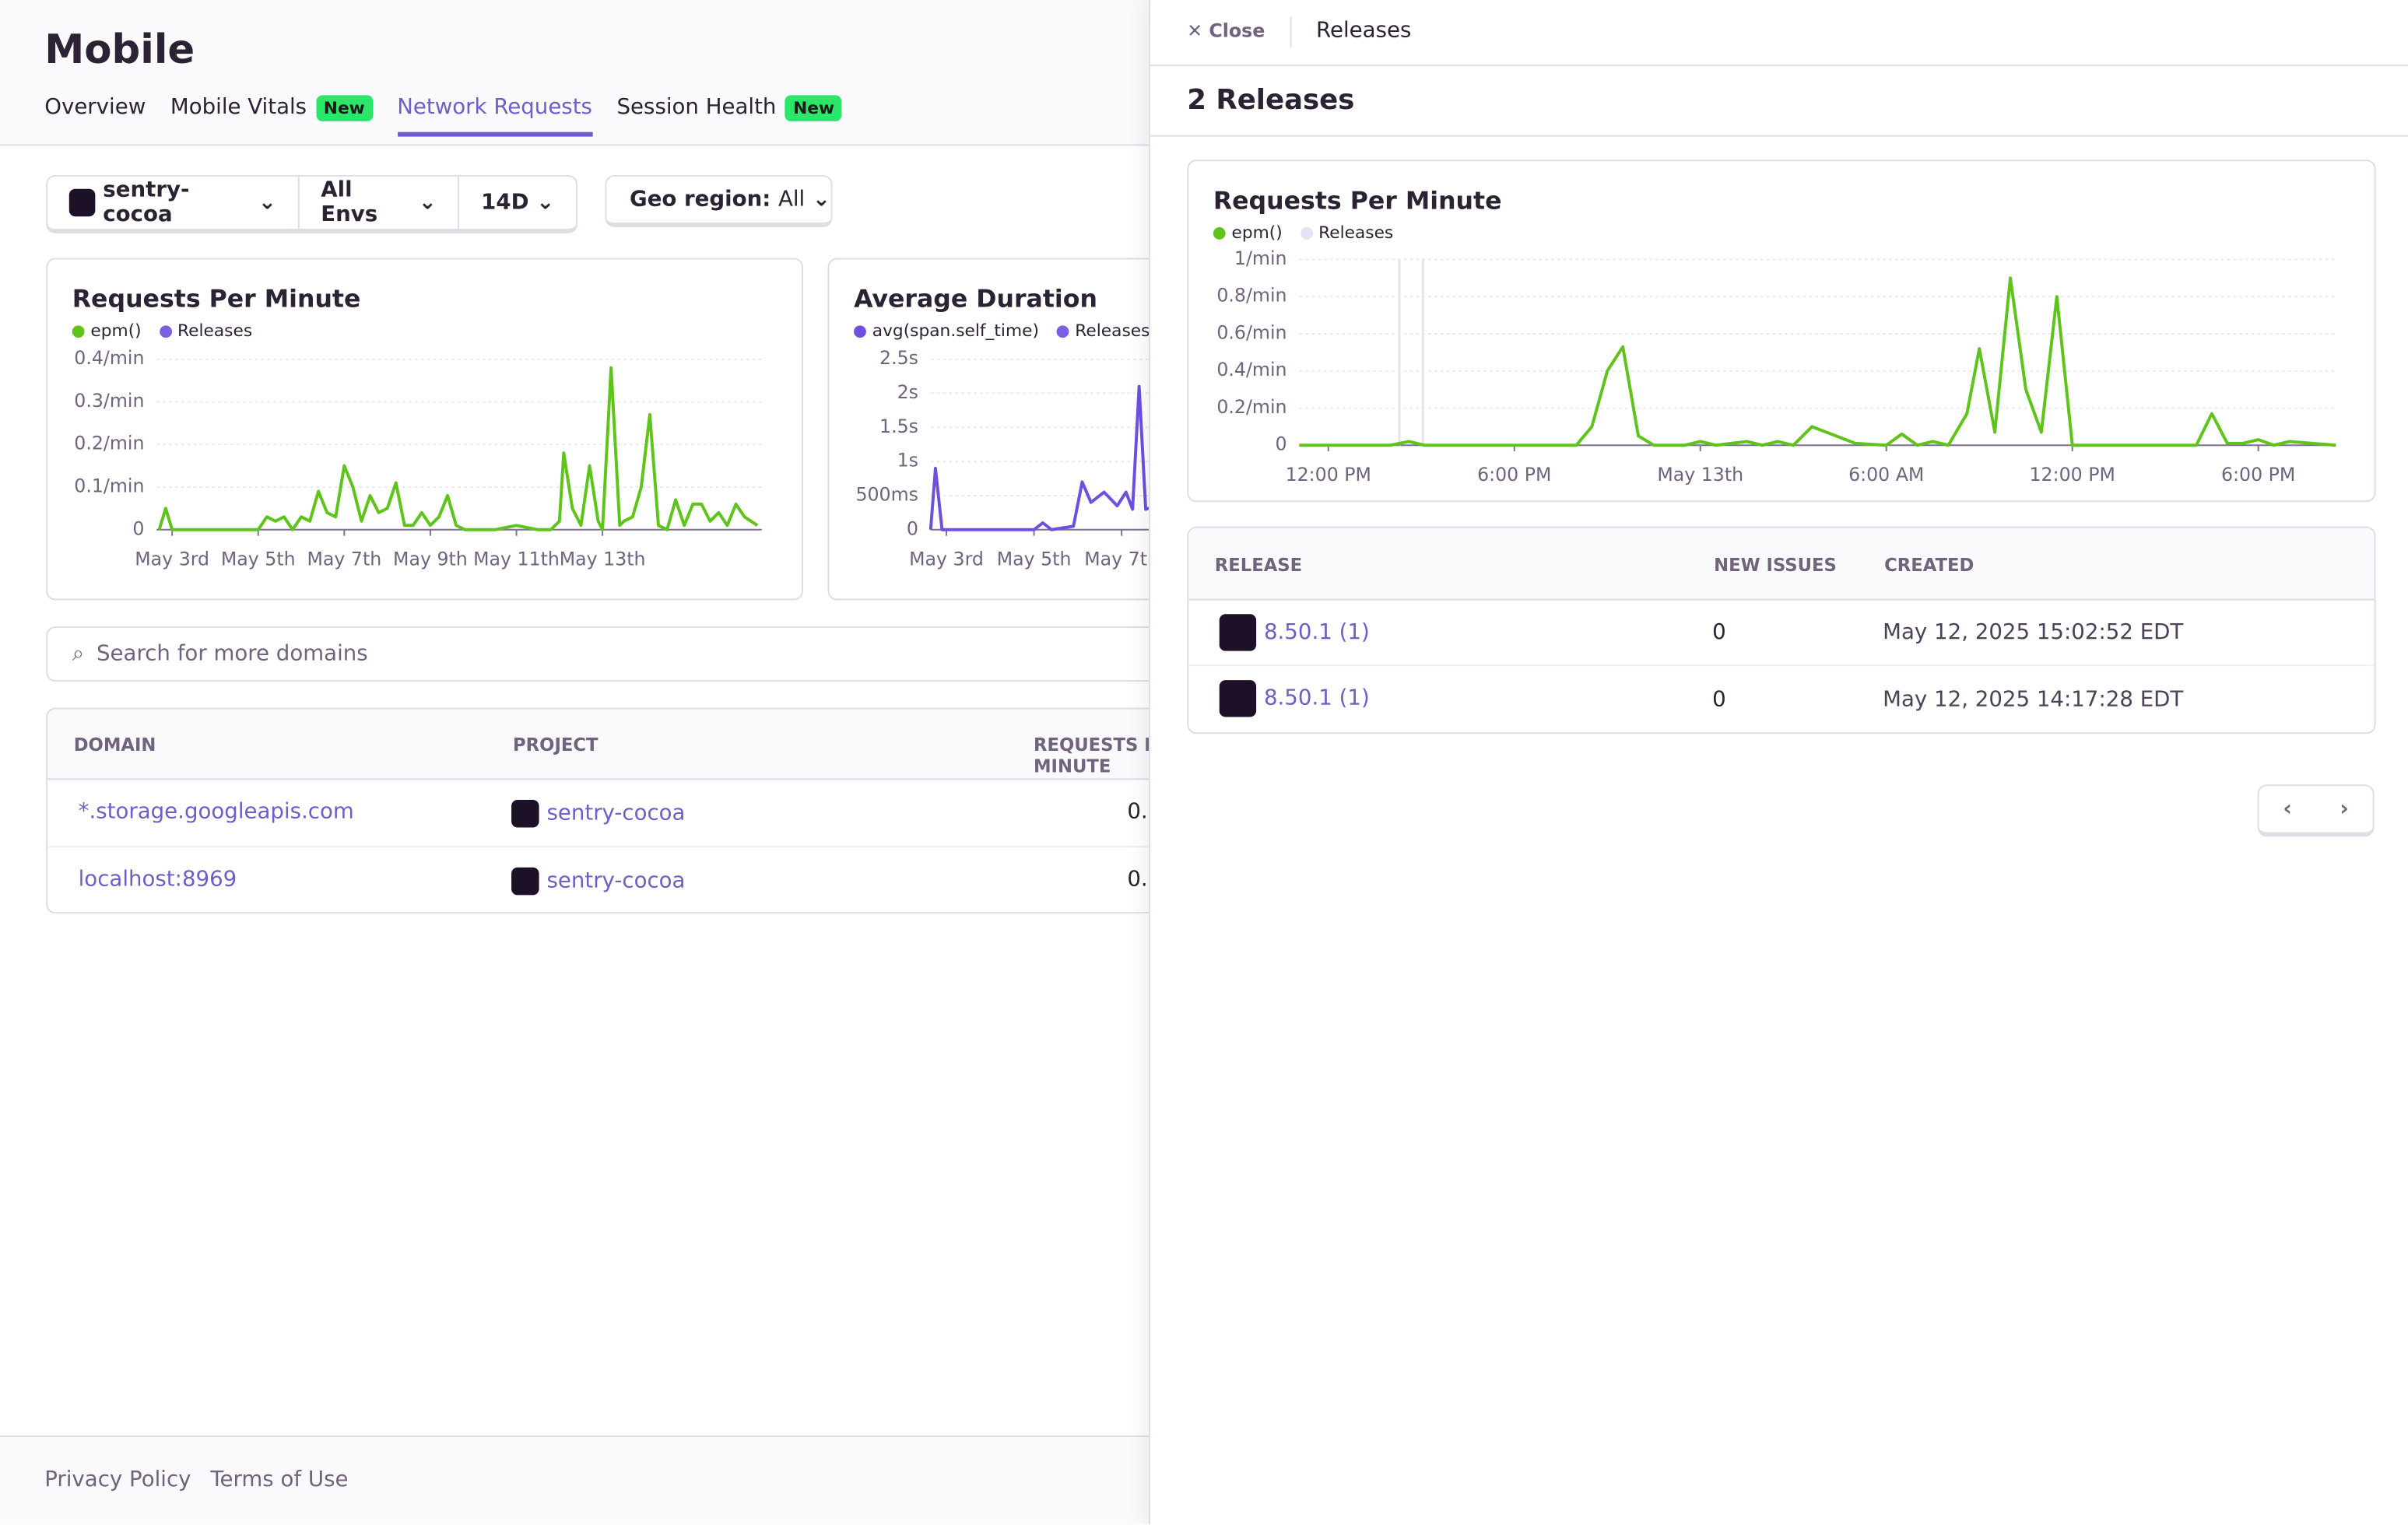  I want to click on column-header: PROJECT, so click(556, 744).